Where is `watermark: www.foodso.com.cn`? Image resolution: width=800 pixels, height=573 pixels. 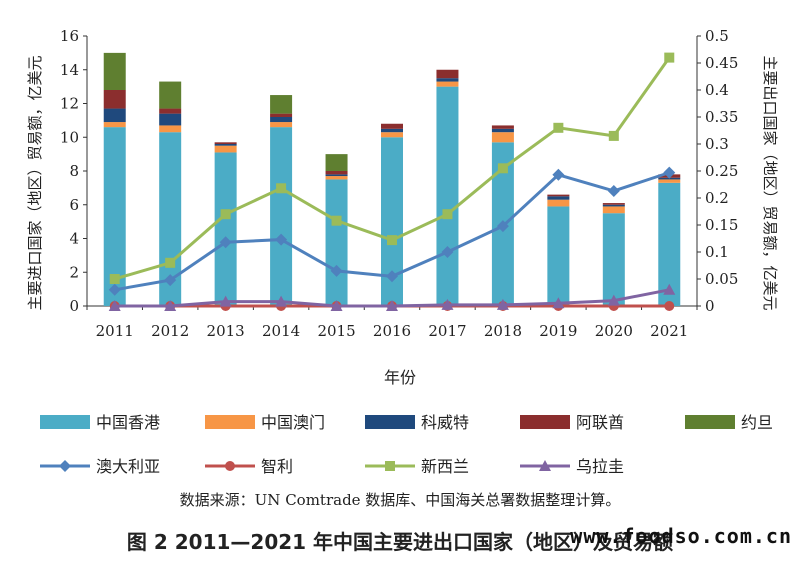
watermark: www.foodso.com.cn is located at coordinates (681, 536).